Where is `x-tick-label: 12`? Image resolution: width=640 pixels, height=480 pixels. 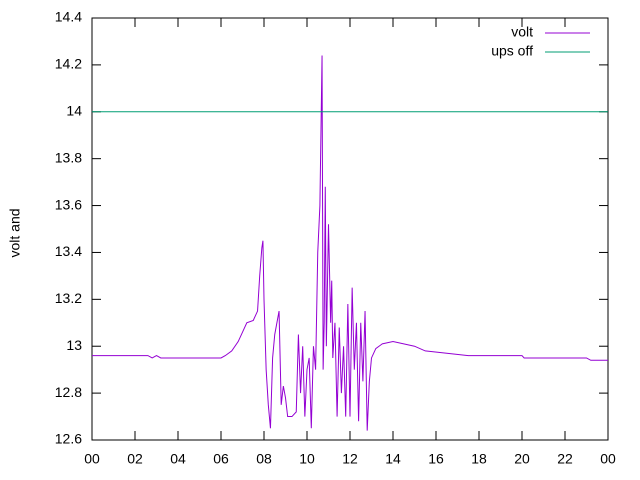
x-tick-label: 12 is located at coordinates (350, 459).